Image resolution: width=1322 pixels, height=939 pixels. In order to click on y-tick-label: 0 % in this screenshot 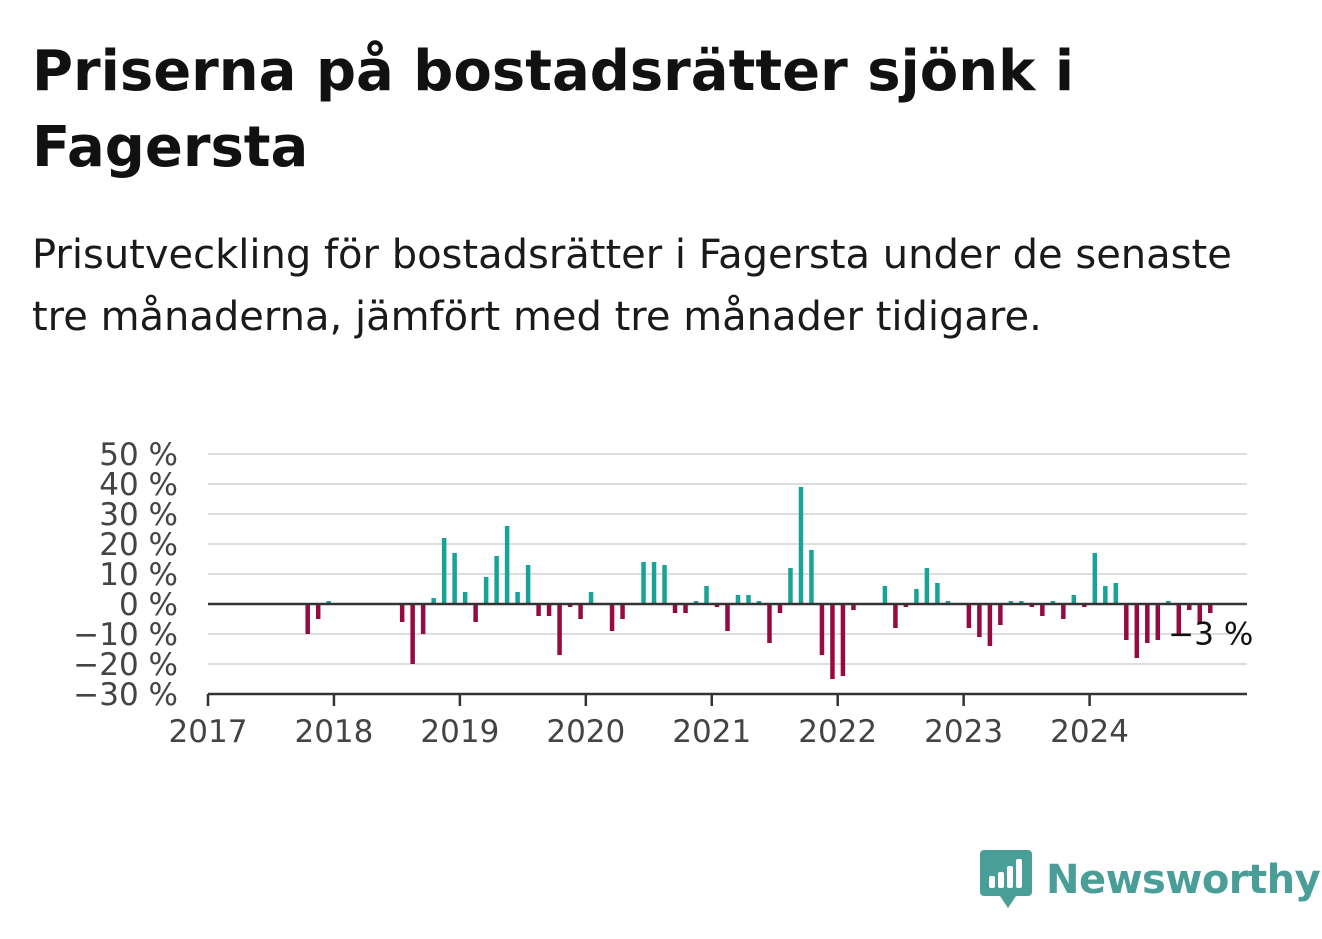, I will do `click(148, 605)`.